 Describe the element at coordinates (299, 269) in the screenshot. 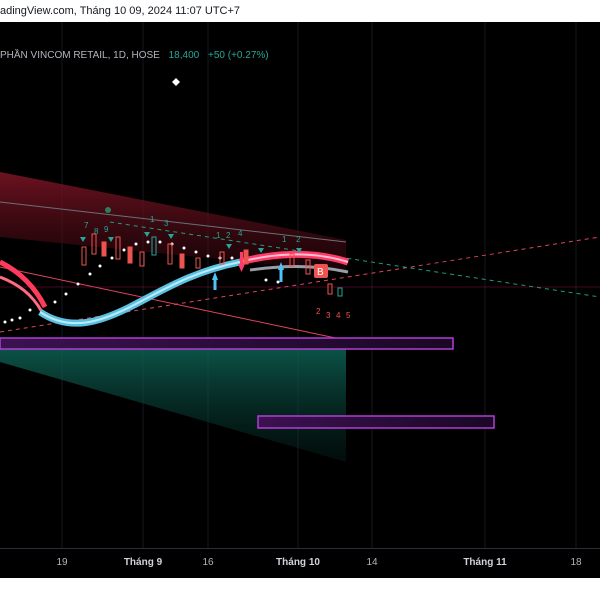

I see `ribbon-grey` at that location.